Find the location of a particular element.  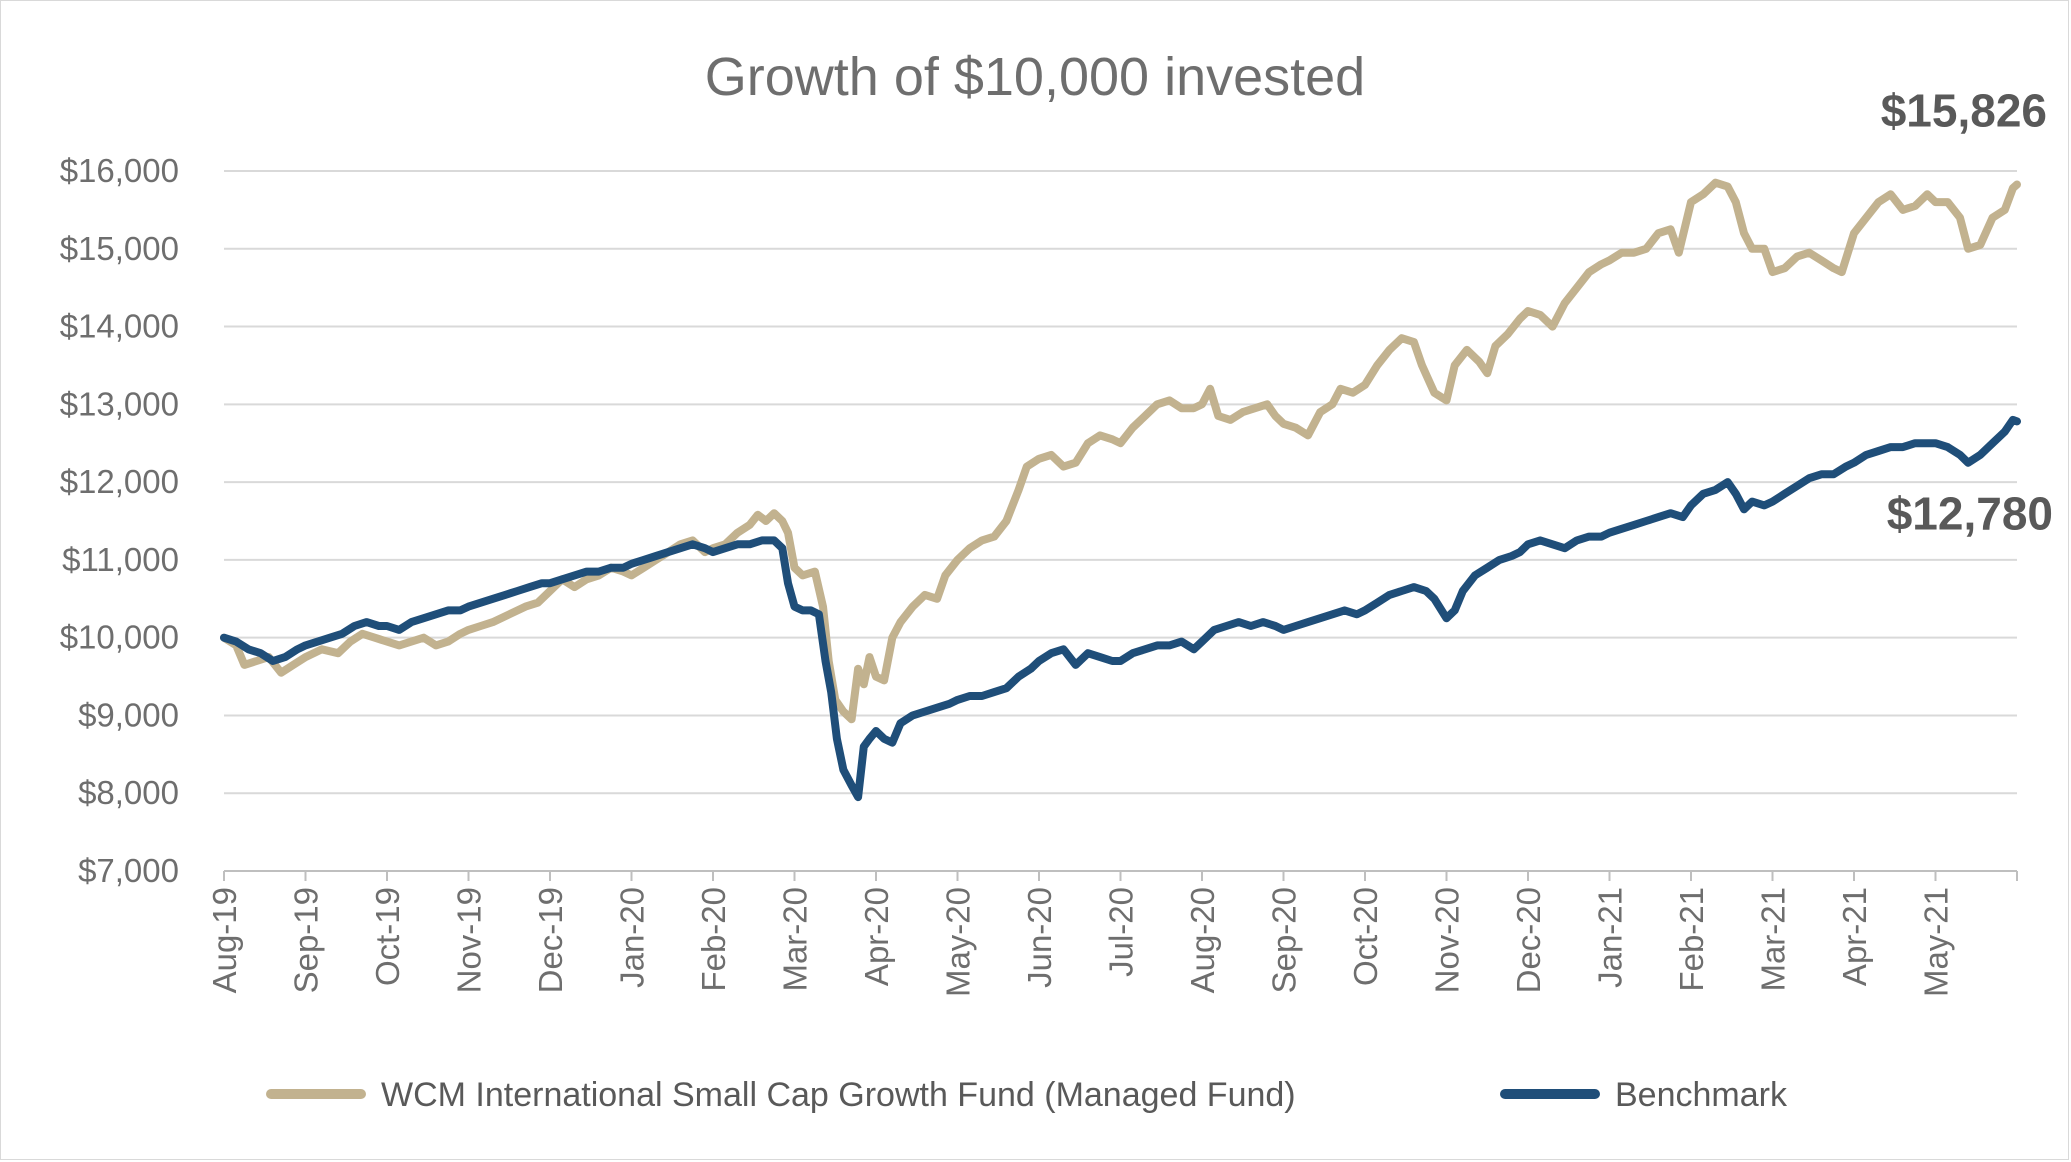

y-tick-label: $8,000 is located at coordinates (128, 792).